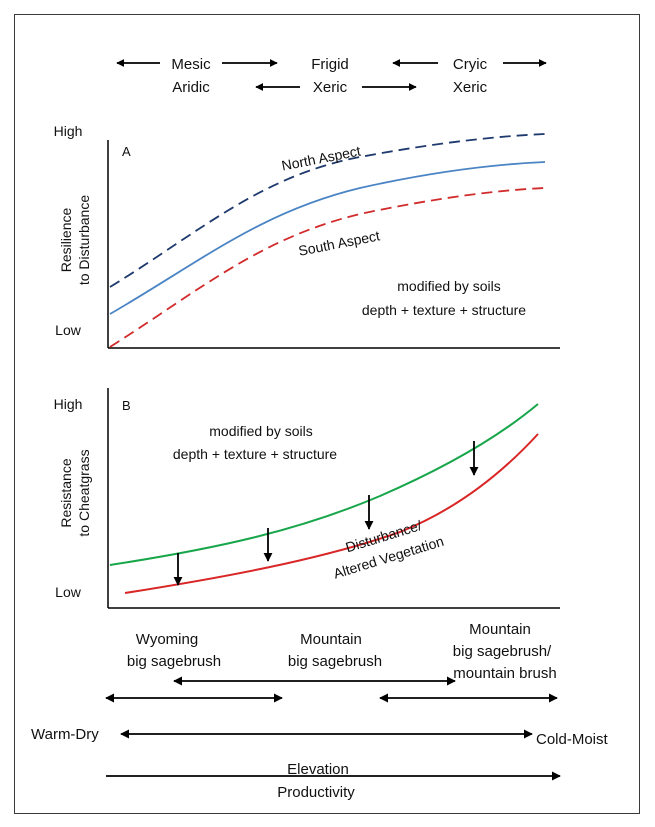 This screenshot has height=827, width=655. Describe the element at coordinates (321, 158) in the screenshot. I see `north-aspect-label: North Aspect` at that location.